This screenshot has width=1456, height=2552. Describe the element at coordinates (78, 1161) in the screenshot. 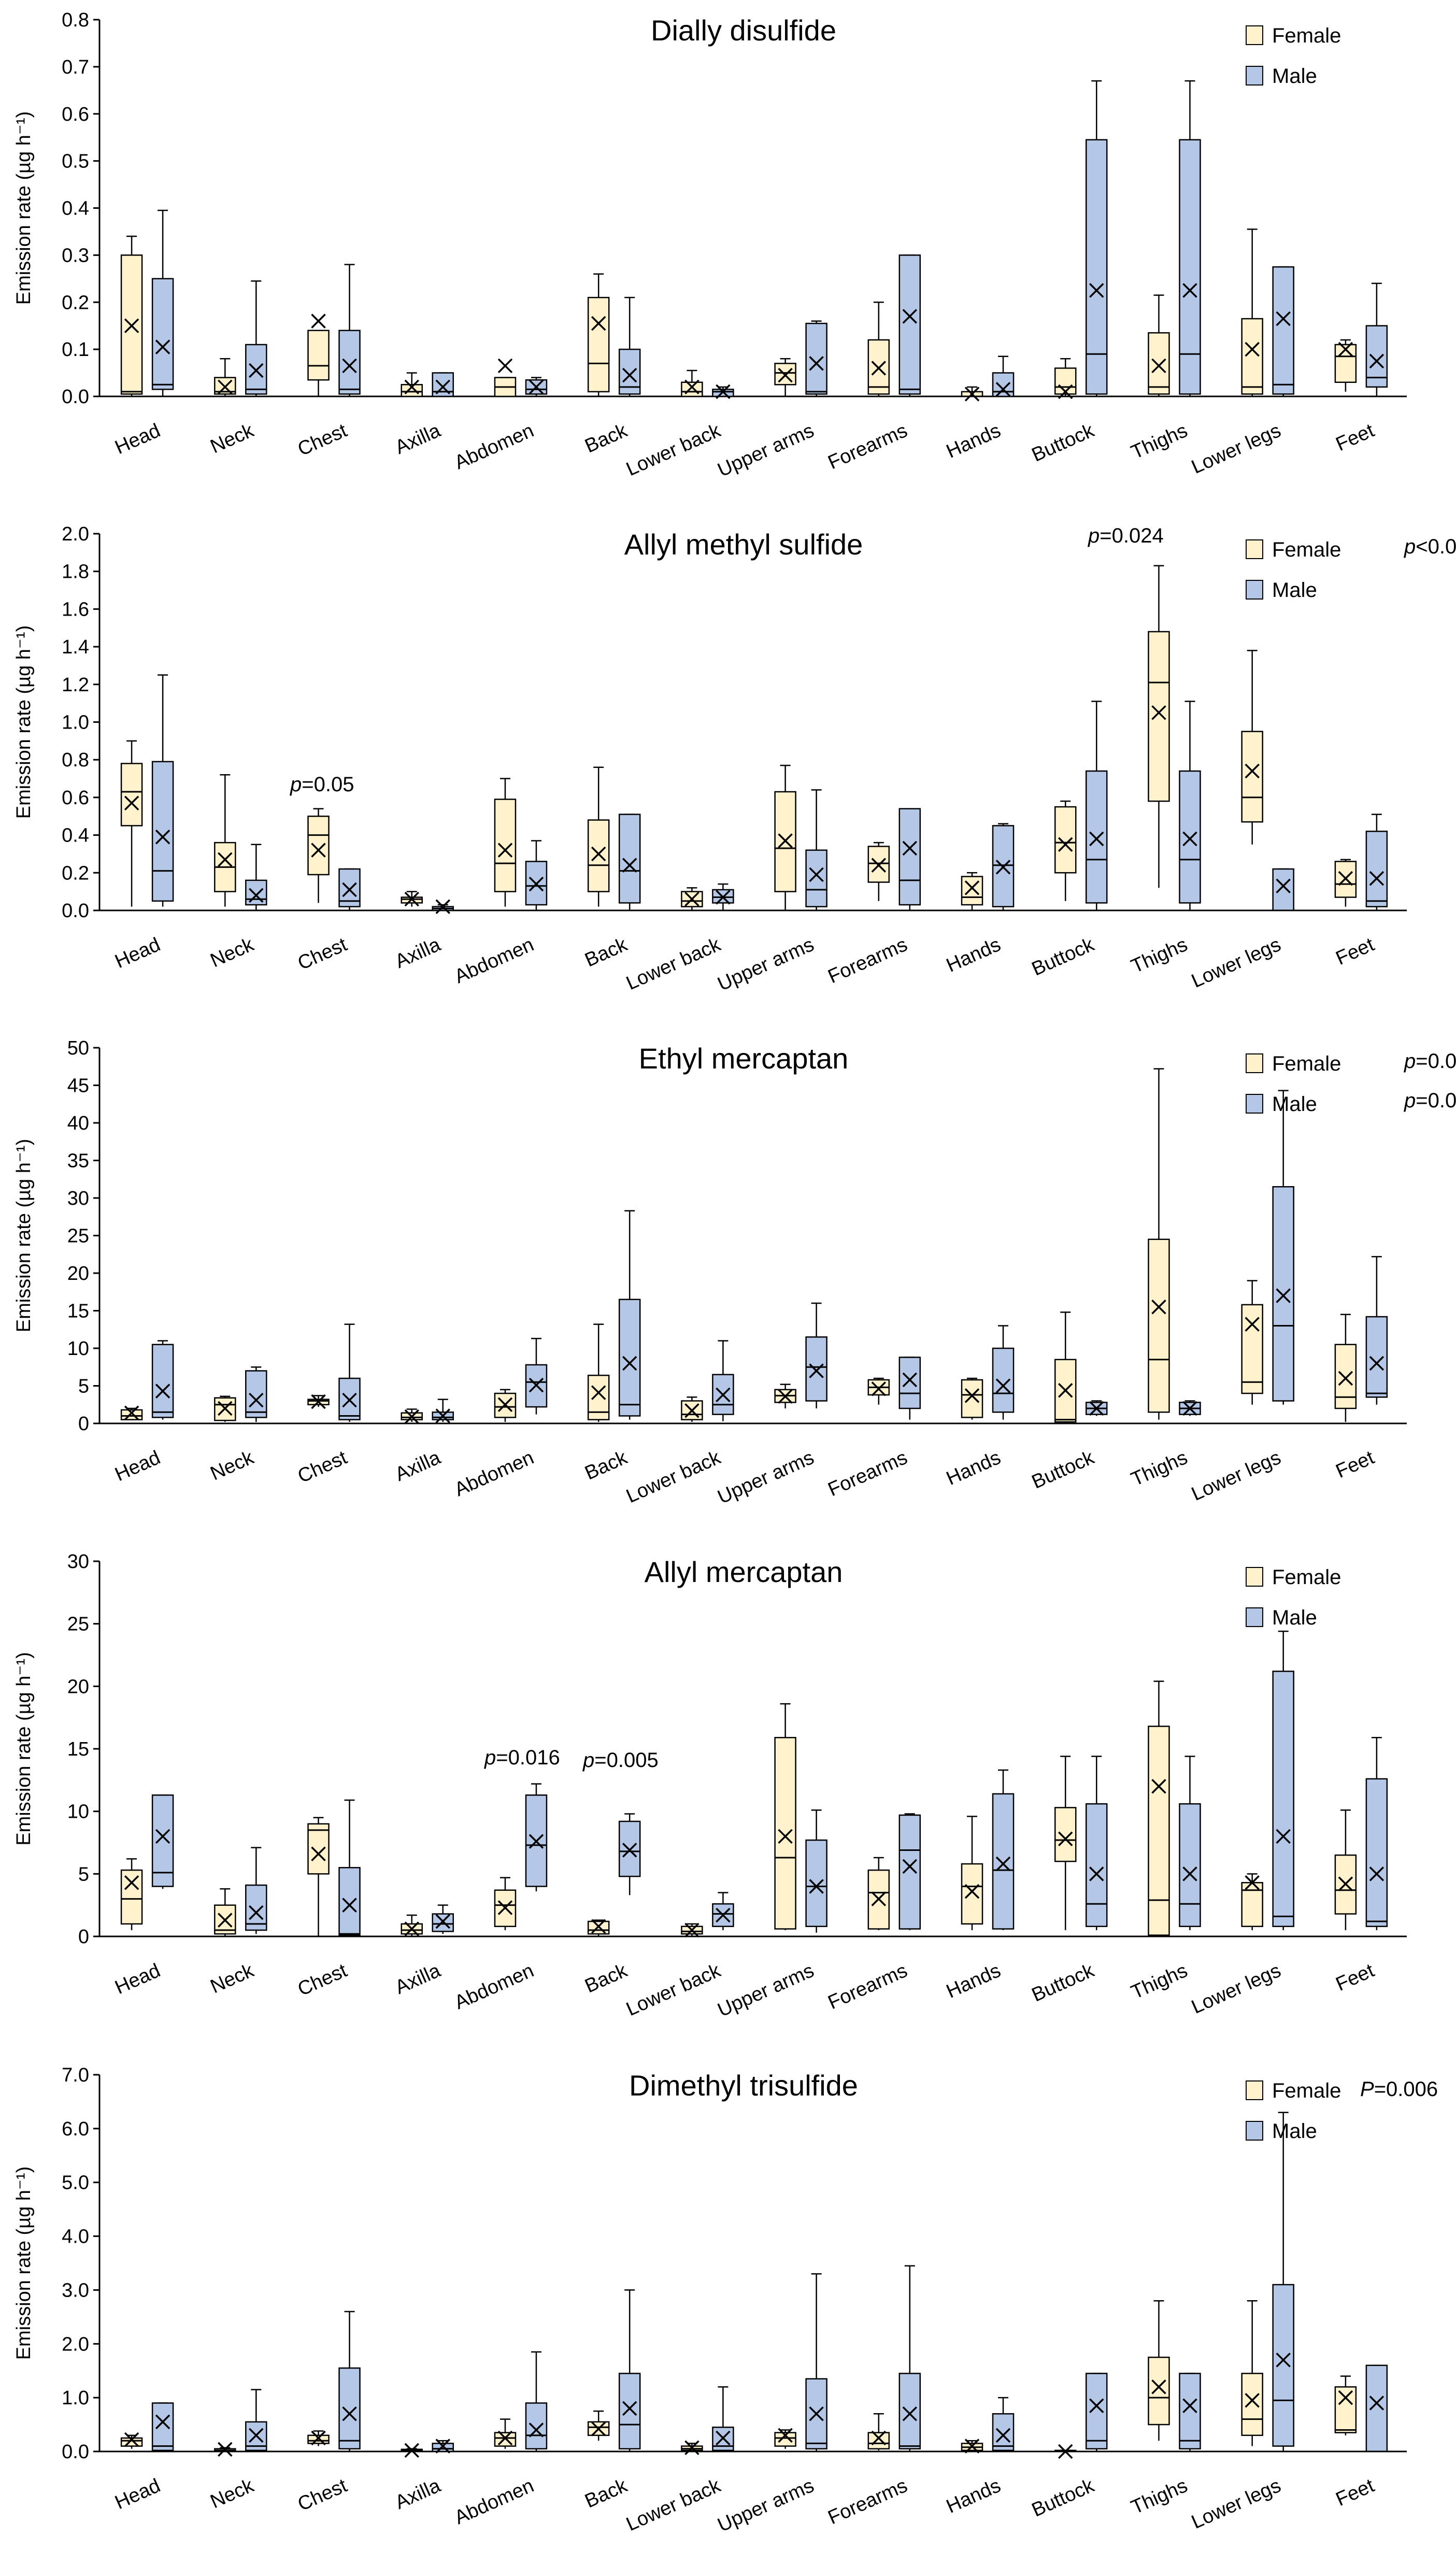

I see `y-tick-label: 35` at that location.